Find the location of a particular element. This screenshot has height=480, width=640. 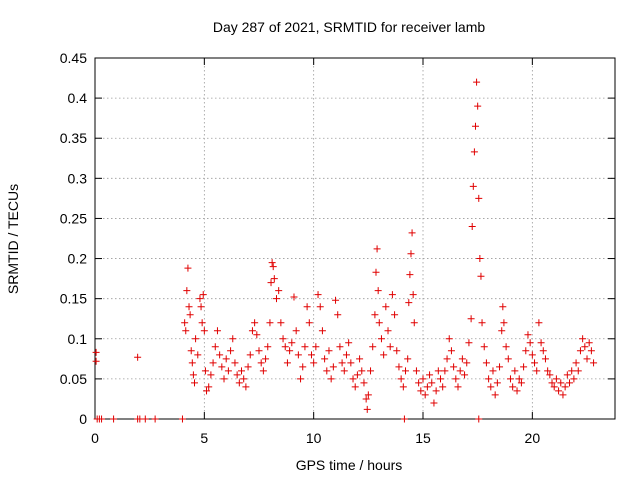

x-tick-label: 15 is located at coordinates (423, 438).